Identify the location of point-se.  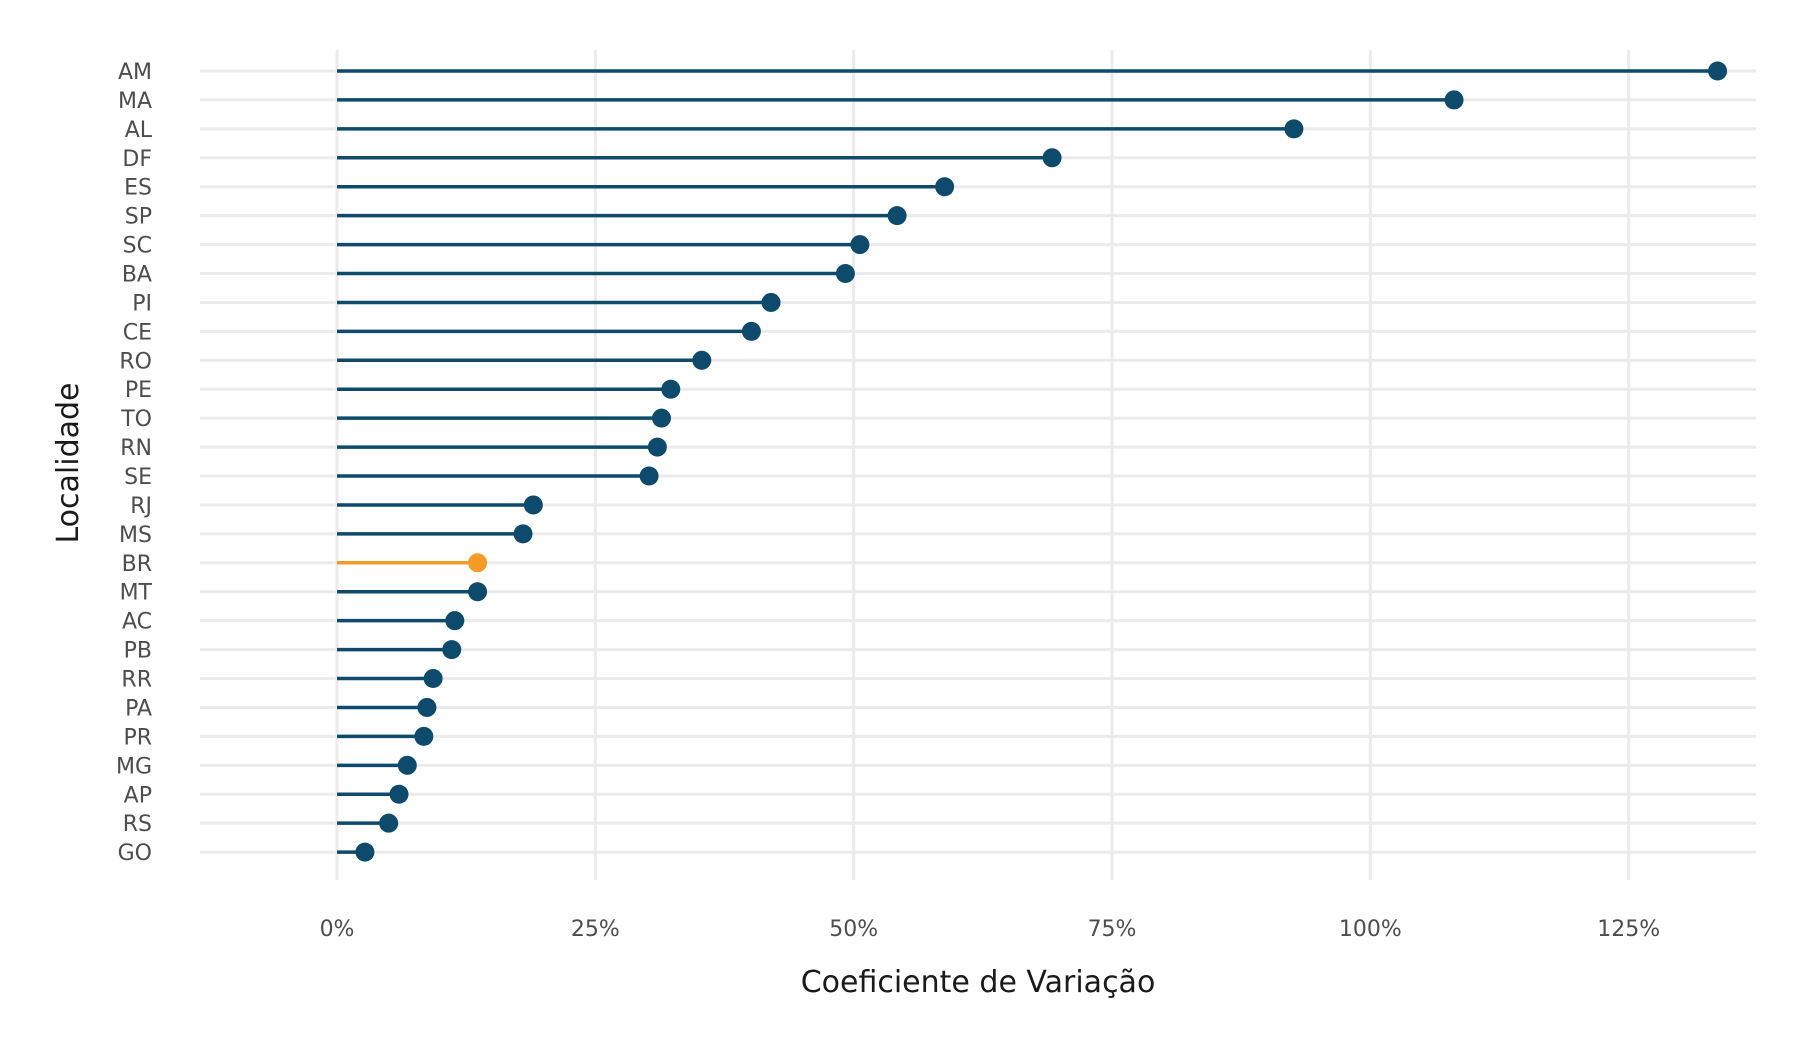
(649, 476).